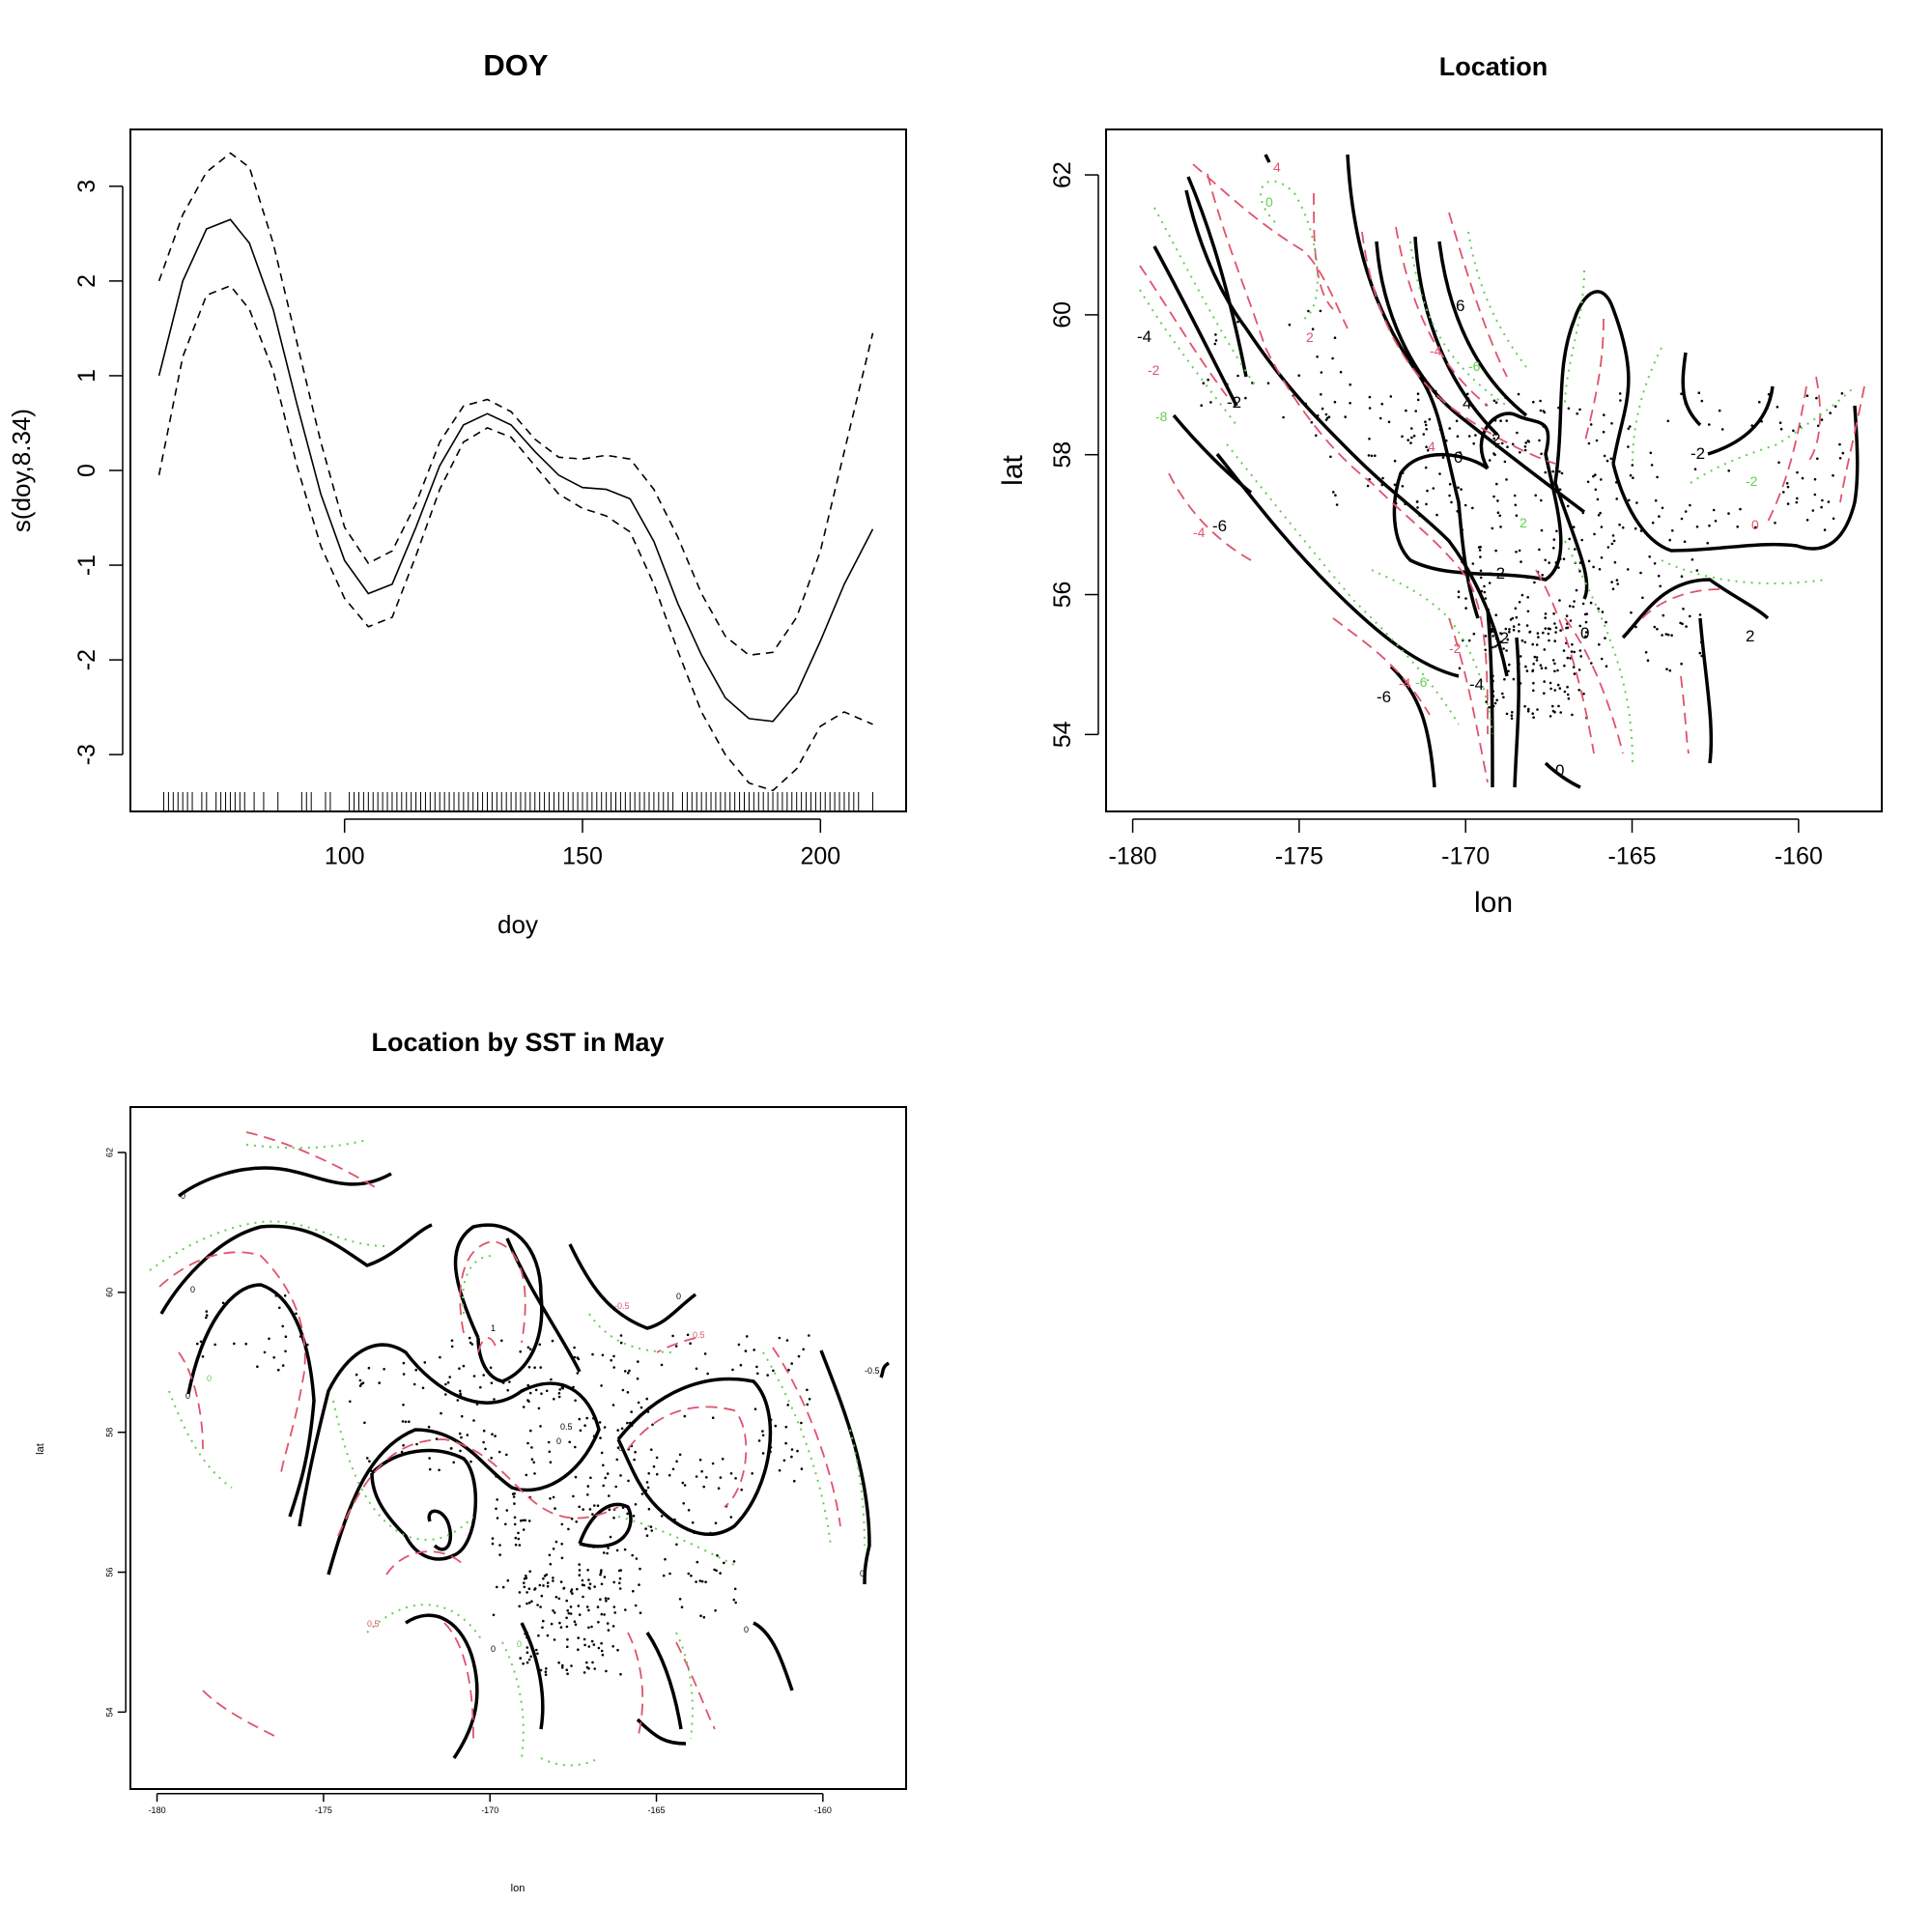 The image size is (1932, 1932). I want to click on location-x-tick-label: -165, so click(1632, 856).